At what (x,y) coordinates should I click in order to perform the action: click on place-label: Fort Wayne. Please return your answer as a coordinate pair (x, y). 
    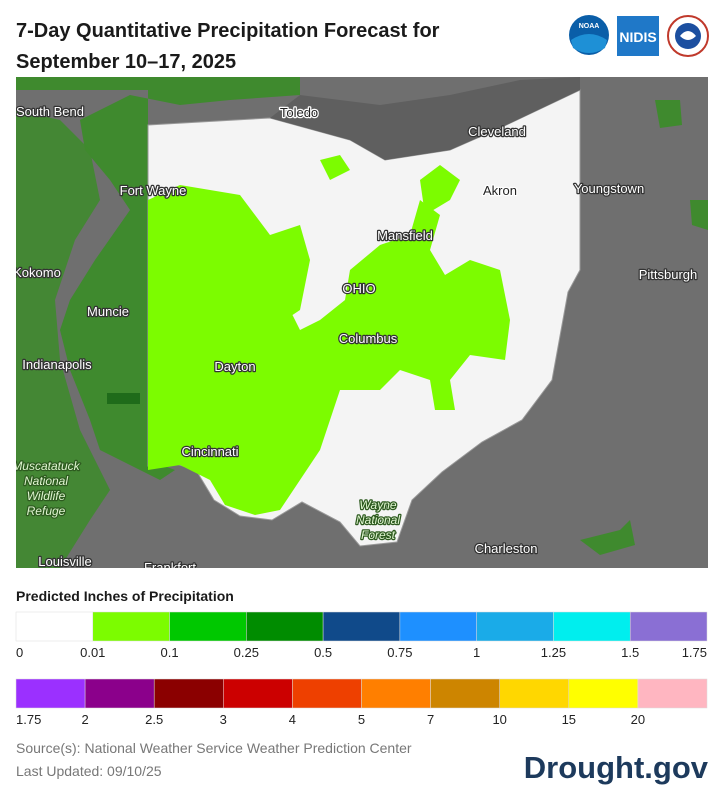
    Looking at the image, I should click on (153, 190).